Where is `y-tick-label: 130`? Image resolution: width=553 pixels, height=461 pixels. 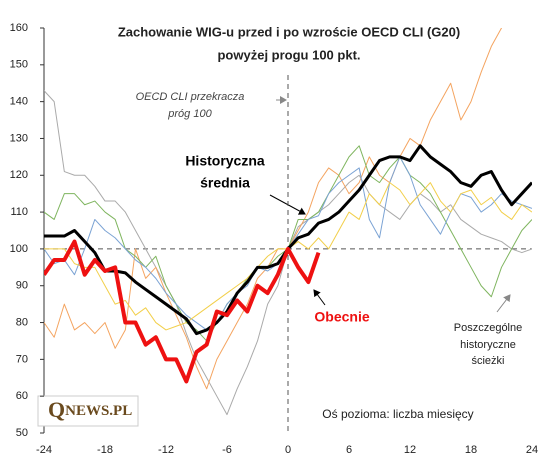
y-tick-label: 130 is located at coordinates (19, 138).